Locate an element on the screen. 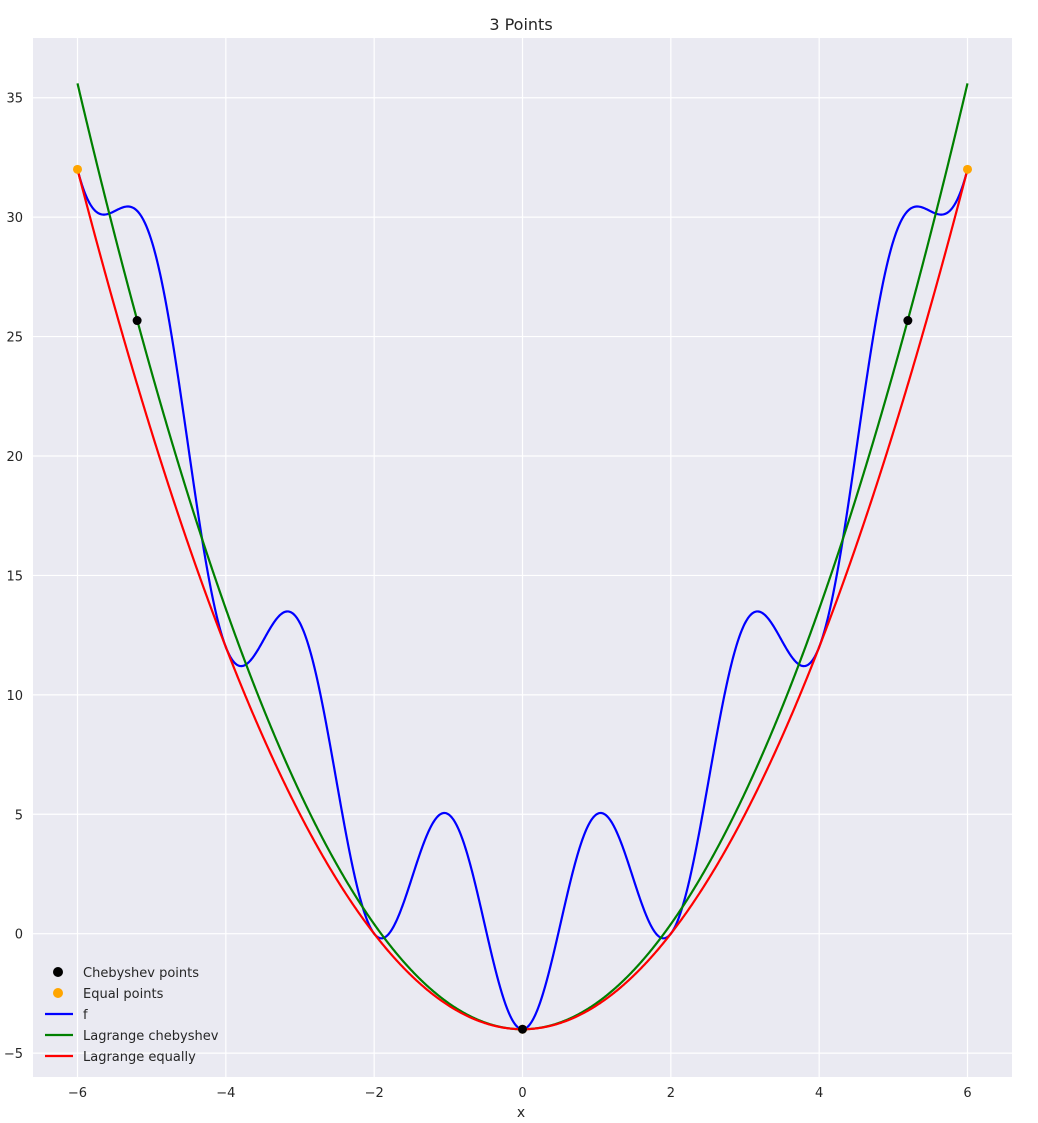 This screenshot has width=1038, height=1123. y-axis-ticks: −5 0 5 10 15 20 25 30 35 is located at coordinates (13, 577).